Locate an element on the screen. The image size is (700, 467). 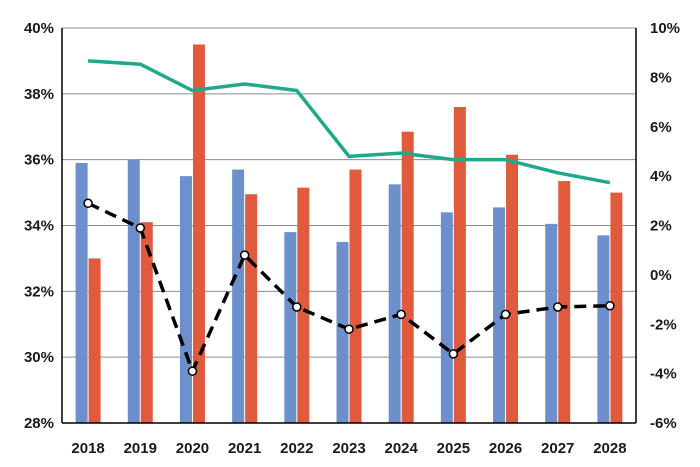
left-axis-ticks: 28% 30% 32% 34% 36% 38% 40% is located at coordinates (39, 226).